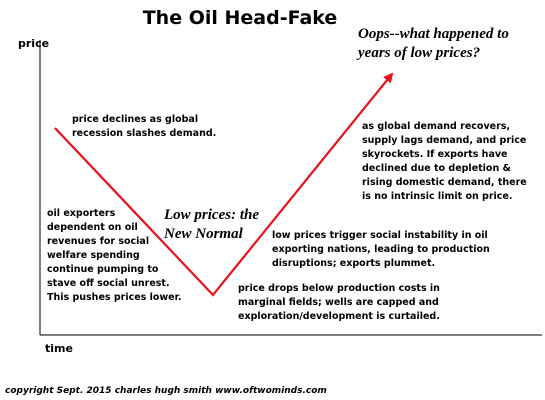  What do you see at coordinates (339, 316) in the screenshot?
I see `annotation-line: exploration/development is curtailed.` at bounding box center [339, 316].